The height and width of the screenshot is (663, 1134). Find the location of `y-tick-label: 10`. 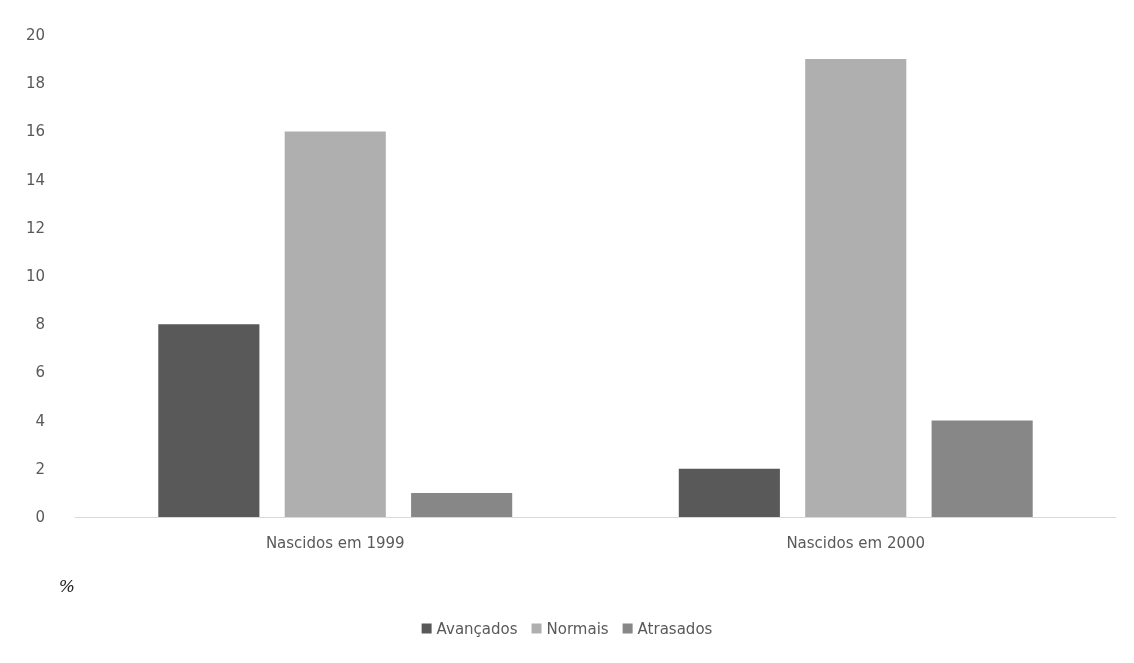

y-tick-label: 10 is located at coordinates (35, 276).